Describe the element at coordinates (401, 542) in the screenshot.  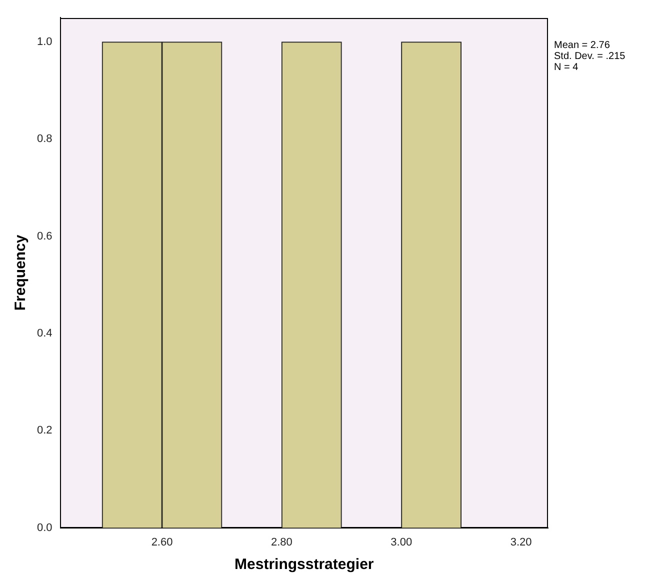
I see `x-tick-label: 3.00` at that location.